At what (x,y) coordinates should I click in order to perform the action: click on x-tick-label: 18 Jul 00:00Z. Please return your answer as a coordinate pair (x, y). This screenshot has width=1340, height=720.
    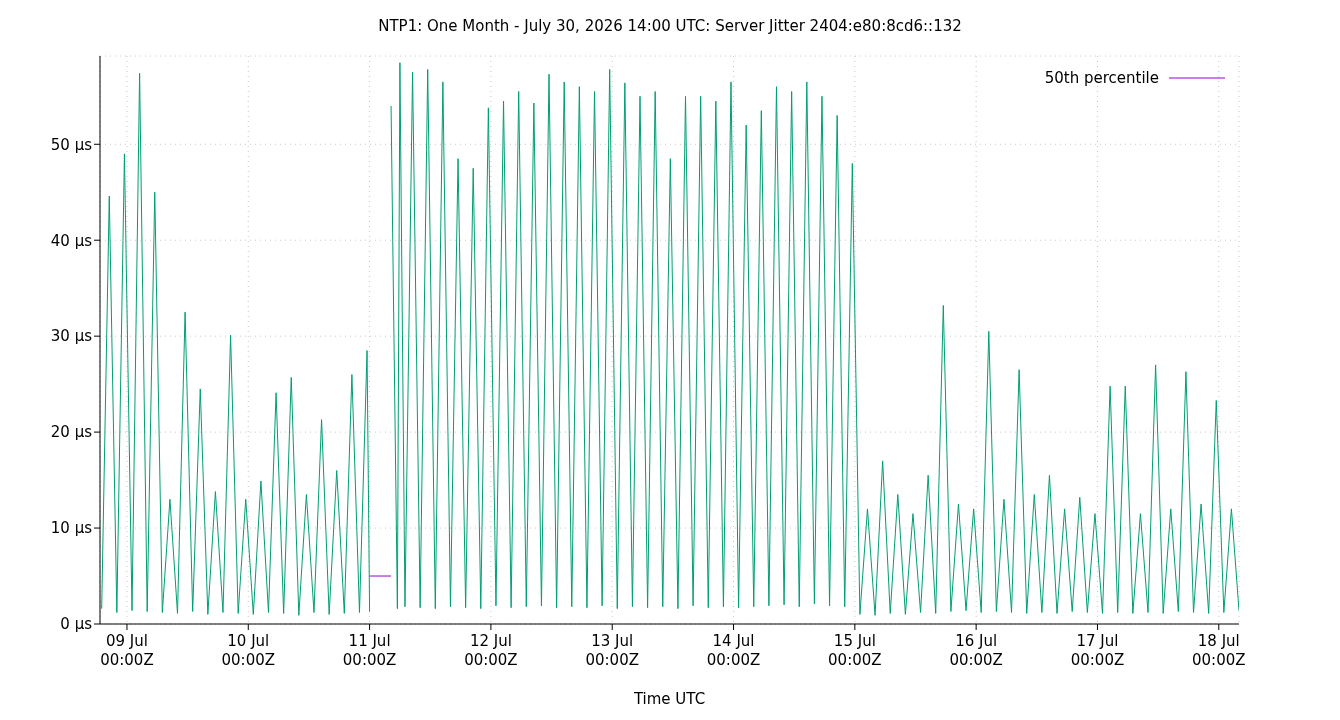
    Looking at the image, I should click on (1219, 650).